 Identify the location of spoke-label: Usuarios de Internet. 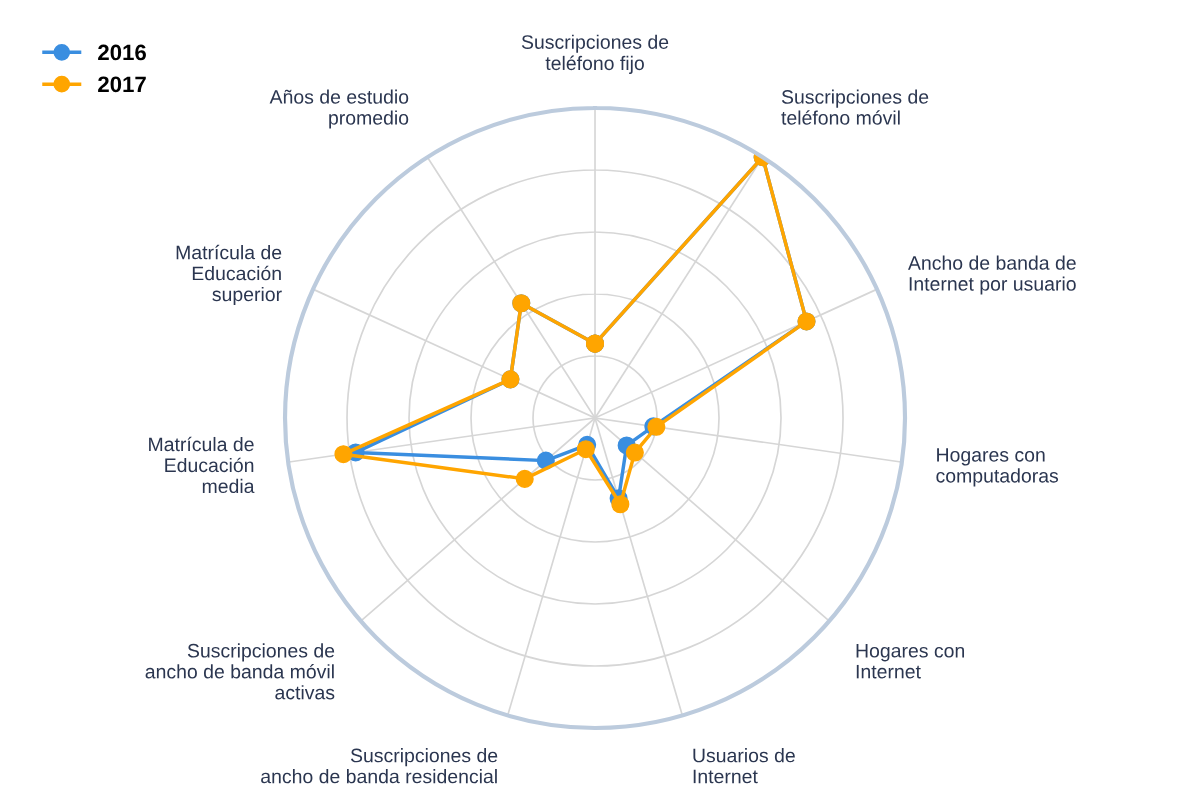
(744, 766).